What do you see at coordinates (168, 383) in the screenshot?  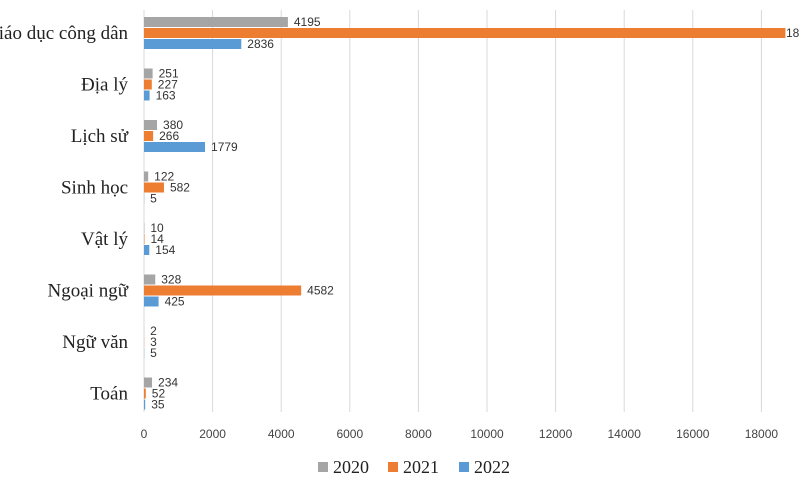 I see `data-label-2020-7: 234` at bounding box center [168, 383].